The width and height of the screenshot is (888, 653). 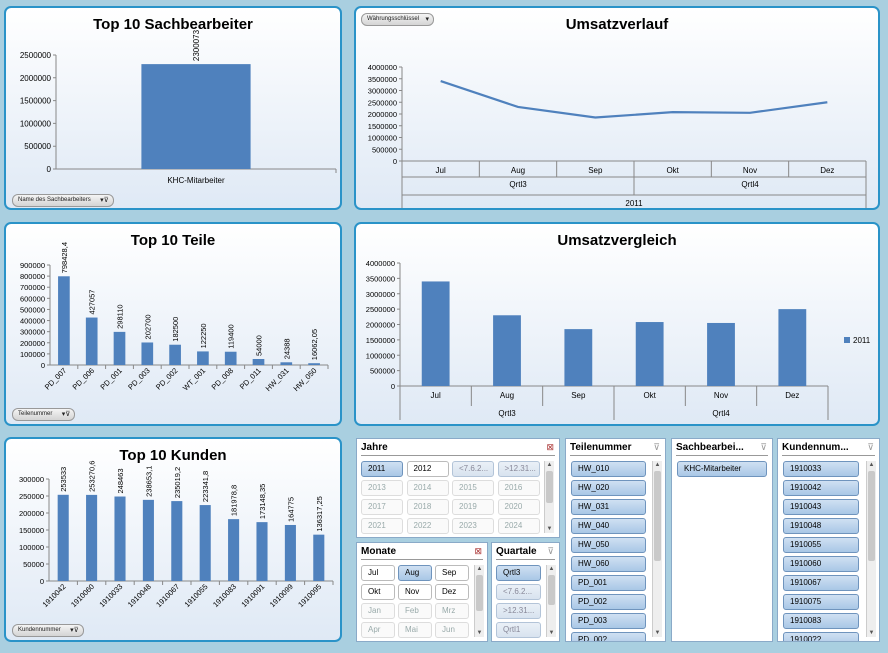 I want to click on slicer-item: 1910048, so click(x=821, y=526).